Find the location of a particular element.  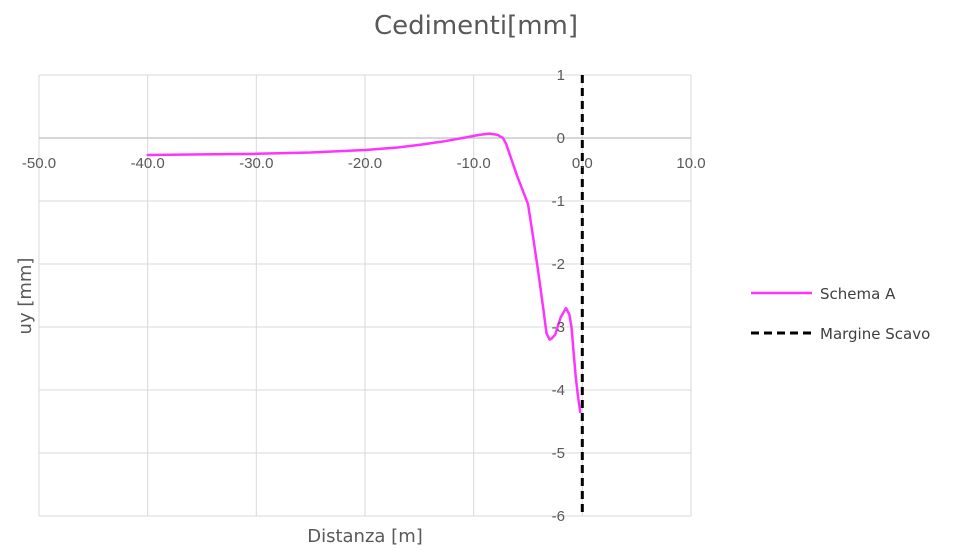

legend-label-1: Margine Scavo is located at coordinates (875, 334).